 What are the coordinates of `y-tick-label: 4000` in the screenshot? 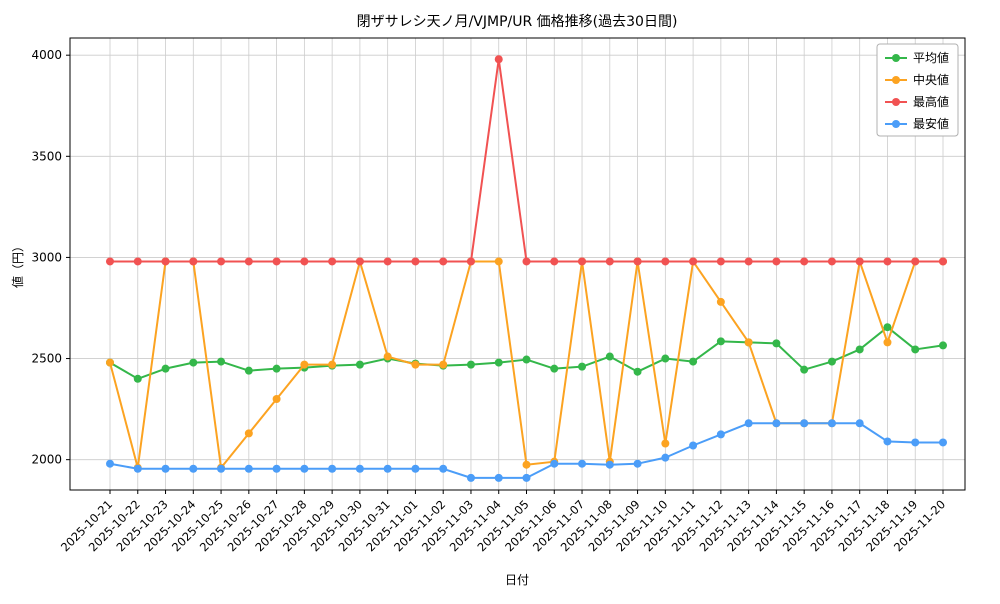 It's located at (46, 55).